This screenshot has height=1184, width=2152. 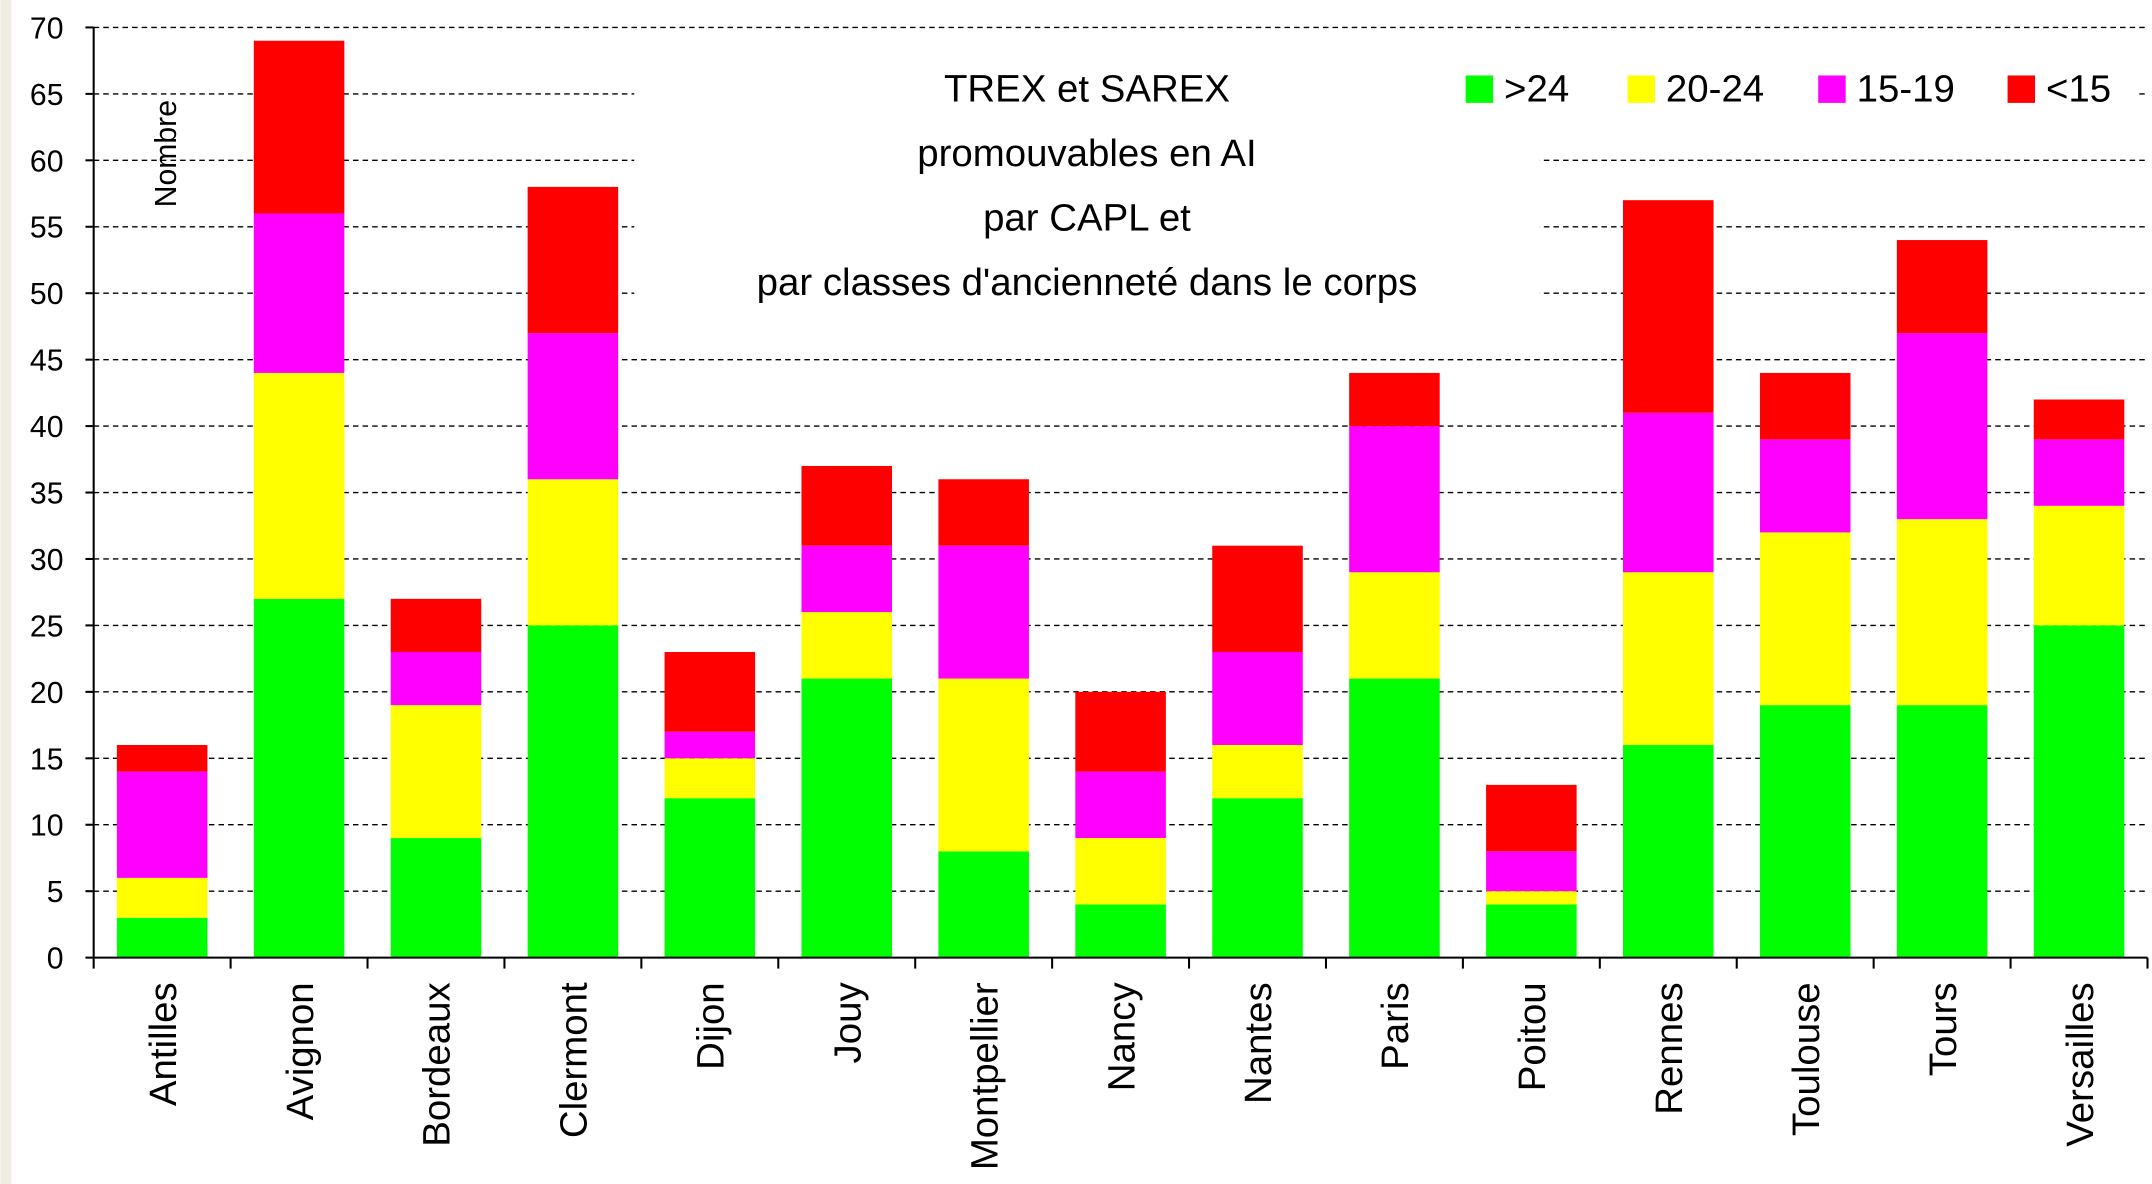 What do you see at coordinates (1121, 1037) in the screenshot?
I see `x-tick-label: Nancy` at bounding box center [1121, 1037].